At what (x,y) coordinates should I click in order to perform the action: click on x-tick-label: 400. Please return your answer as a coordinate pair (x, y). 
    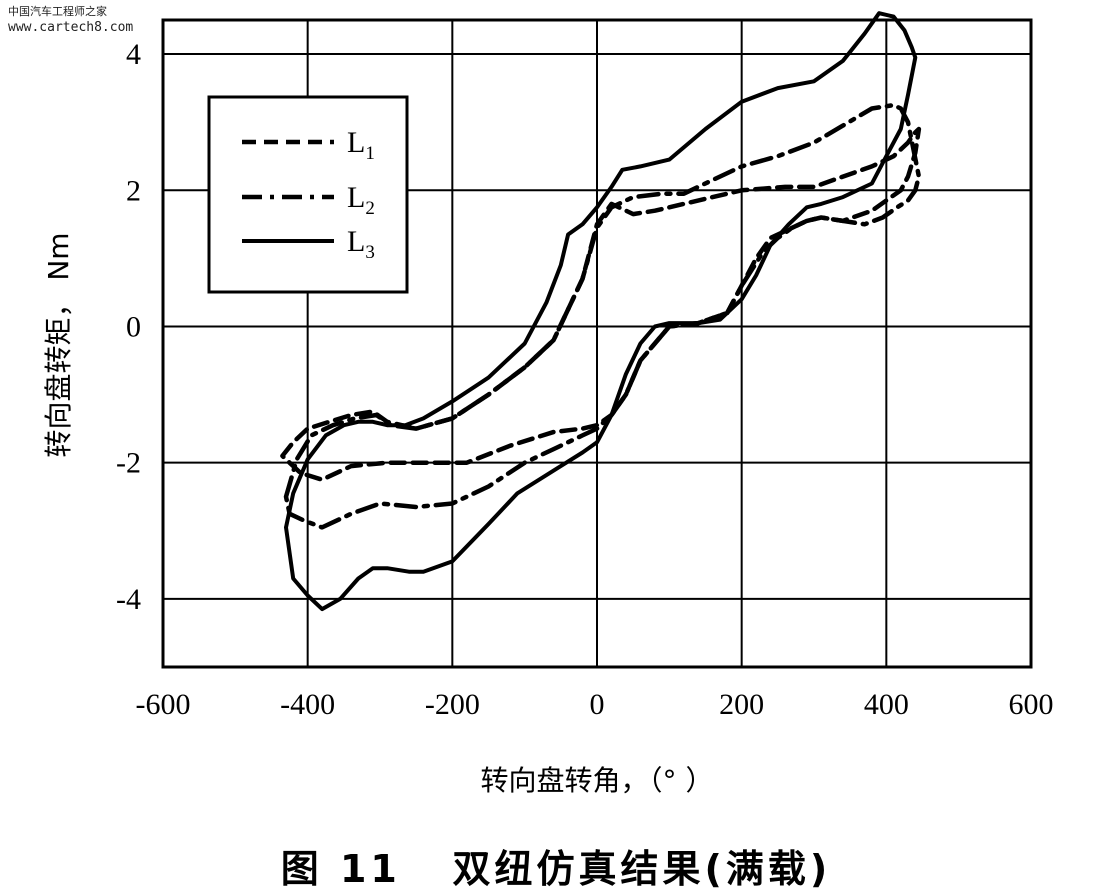
    Looking at the image, I should click on (886, 704).